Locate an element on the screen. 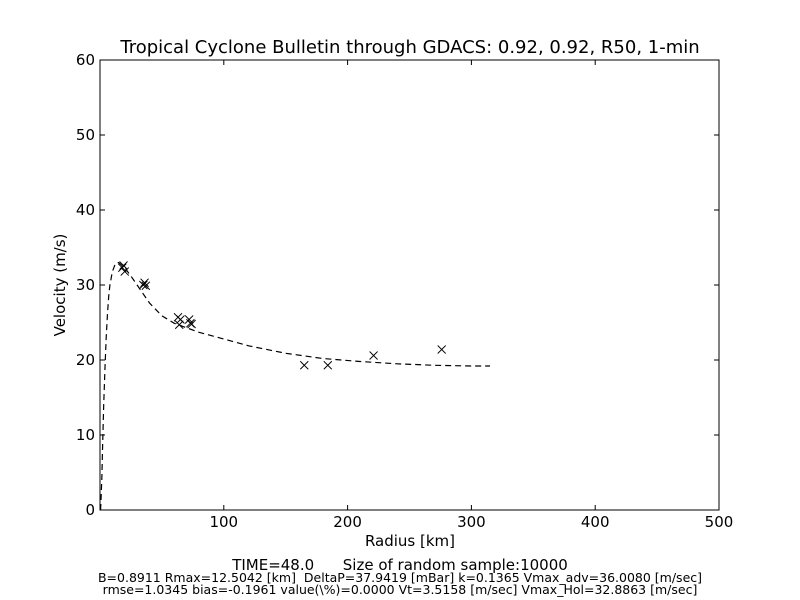  x-tick-label: 500 is located at coordinates (719, 522).